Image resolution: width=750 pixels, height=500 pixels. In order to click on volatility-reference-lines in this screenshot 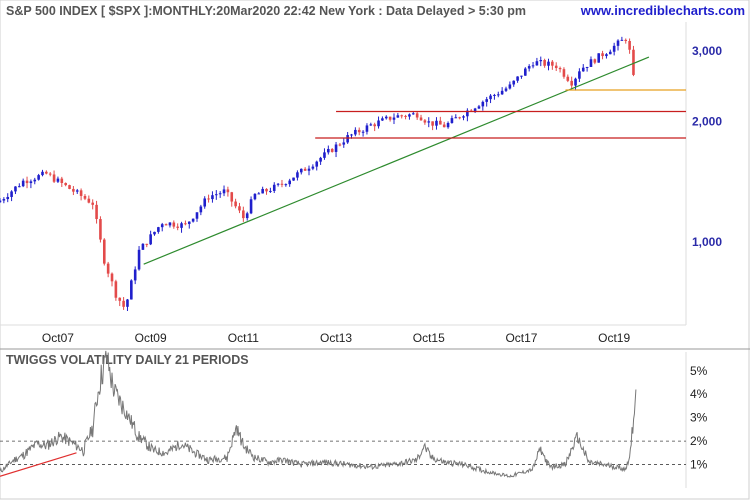, I will do `click(343, 452)`.